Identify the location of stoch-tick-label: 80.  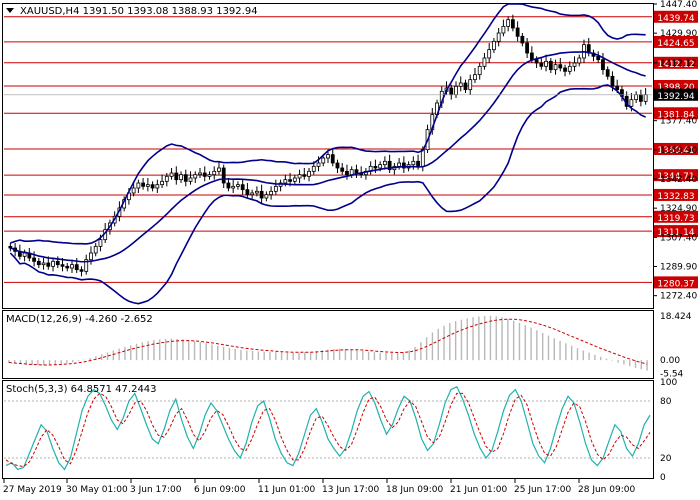
(666, 402).